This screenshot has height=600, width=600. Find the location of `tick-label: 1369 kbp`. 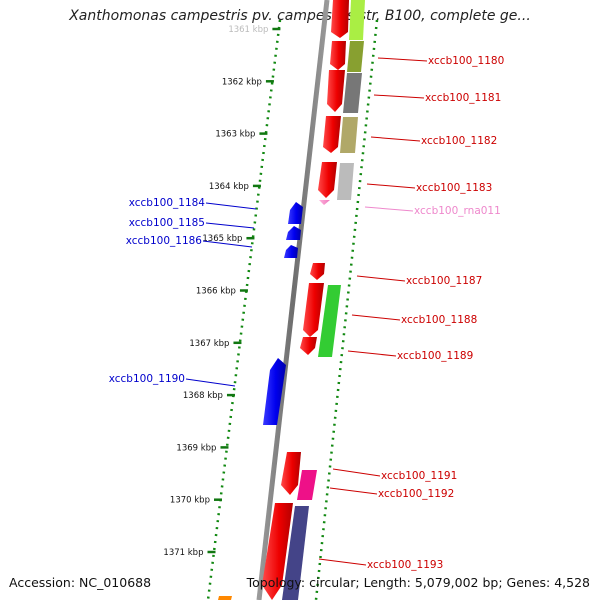

tick-label: 1369 kbp is located at coordinates (196, 448).